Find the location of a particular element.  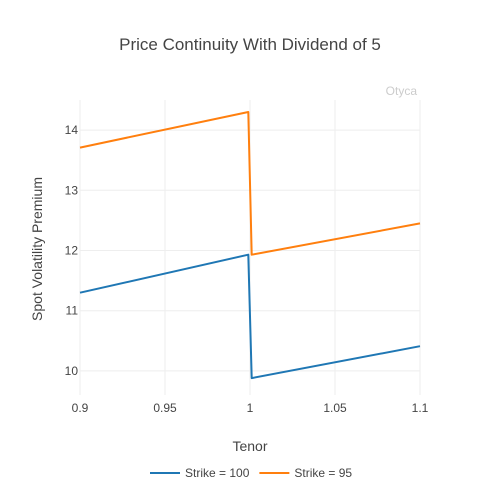

legend: Strike = 100 Strike = 95 is located at coordinates (251, 473).